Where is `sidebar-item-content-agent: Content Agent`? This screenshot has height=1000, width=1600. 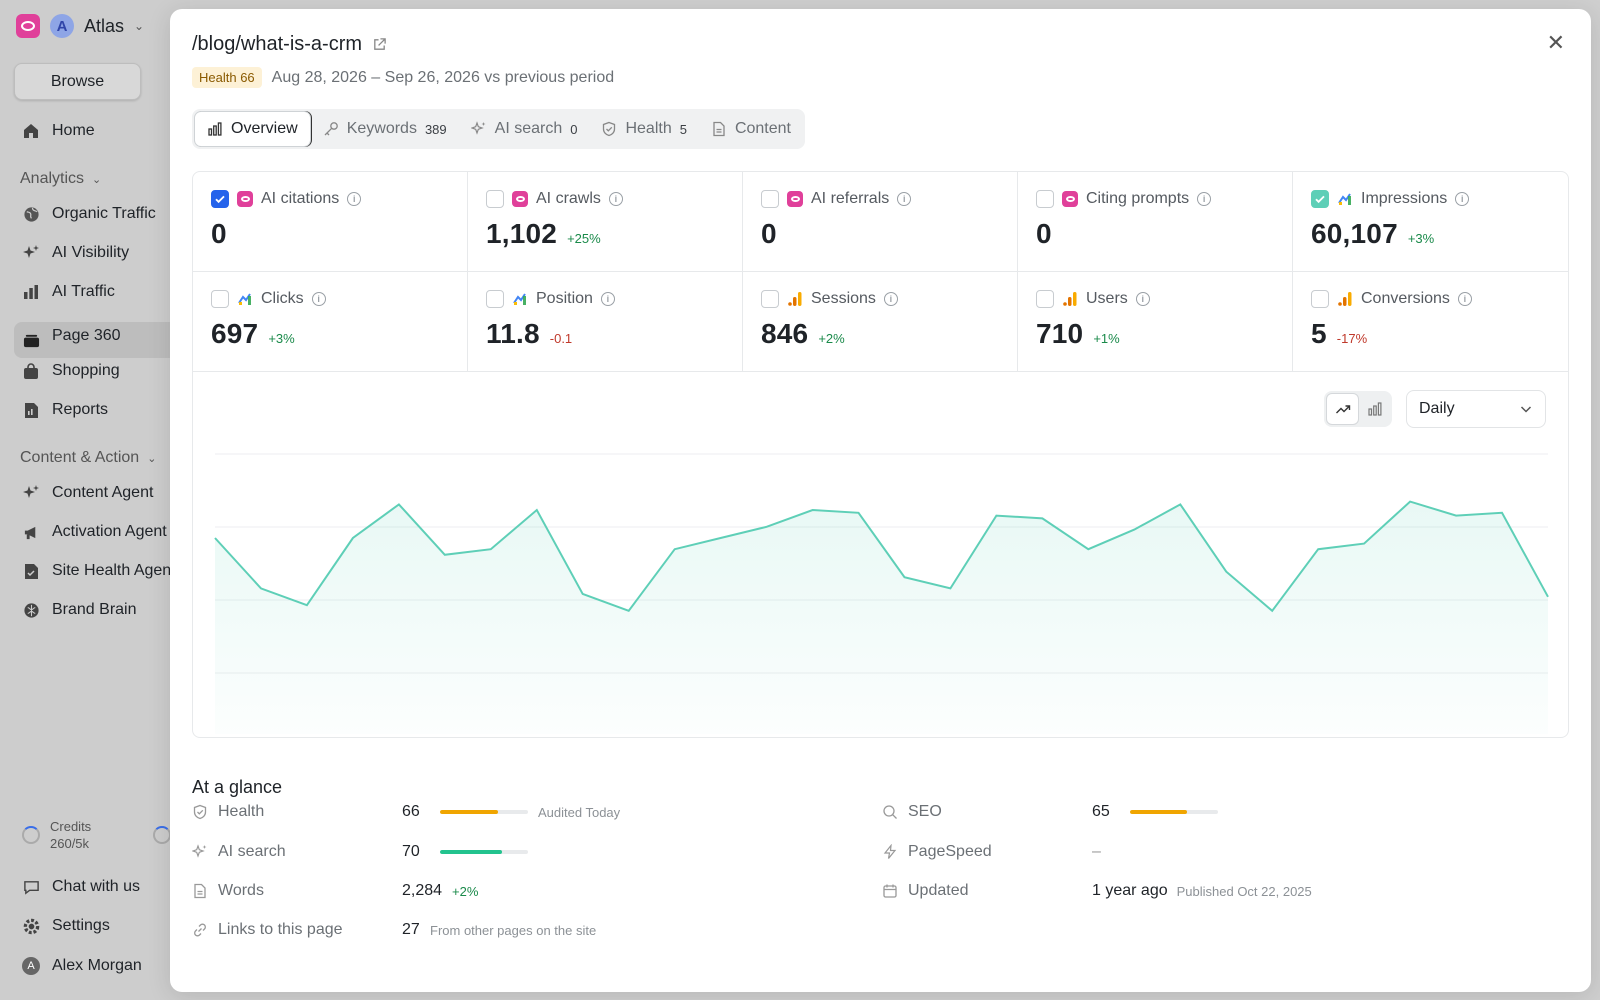
sidebar-item-content-agent: Content Agent is located at coordinates (87, 493).